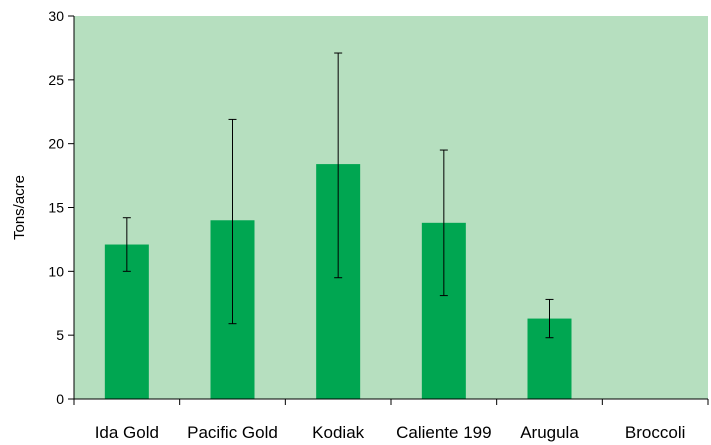 This screenshot has height=445, width=711. I want to click on y-tick-label: 20, so click(56, 144).